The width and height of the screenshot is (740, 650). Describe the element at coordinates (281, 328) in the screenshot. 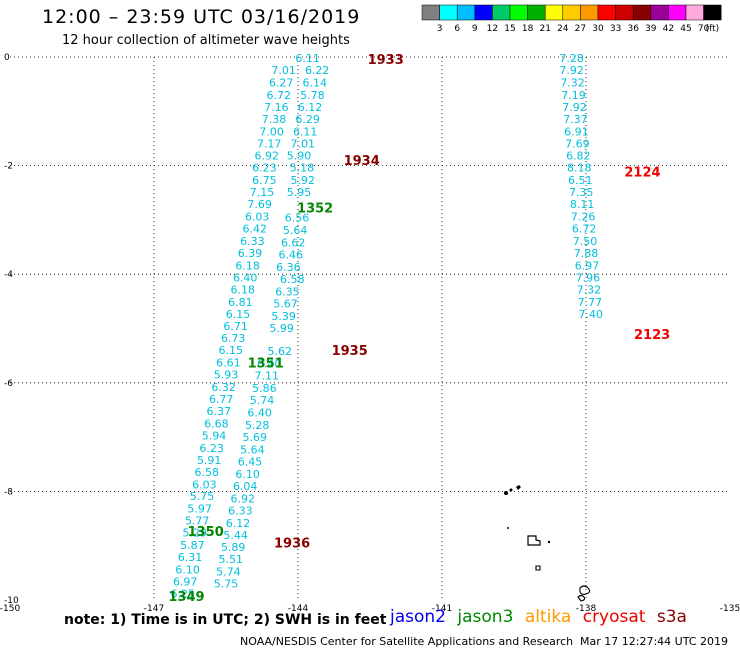

I see `wave-height-point: 5.99` at that location.